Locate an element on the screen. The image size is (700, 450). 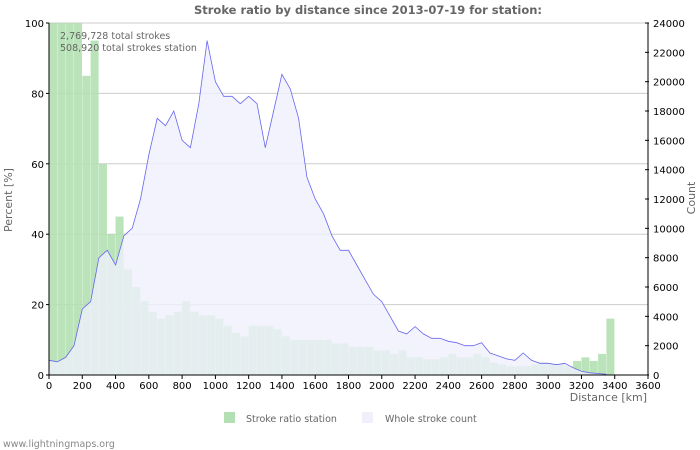
legend-label-ratio: Stroke ratio station is located at coordinates (291, 419).